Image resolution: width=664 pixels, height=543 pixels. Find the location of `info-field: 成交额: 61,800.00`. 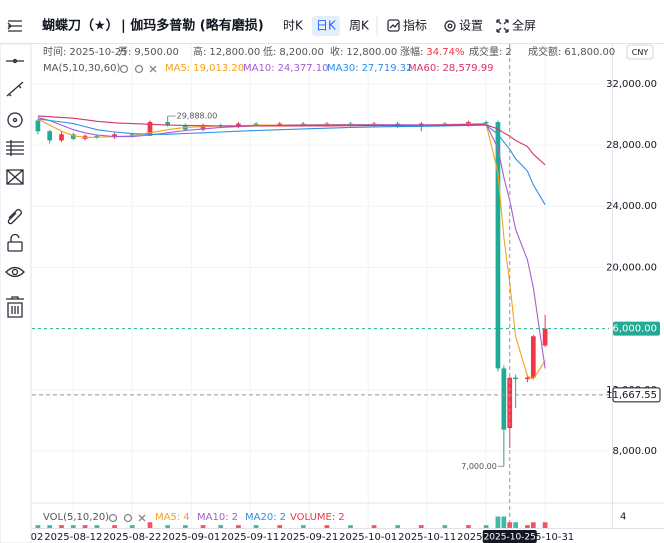

info-field: 成交额: 61,800.00 is located at coordinates (571, 51).